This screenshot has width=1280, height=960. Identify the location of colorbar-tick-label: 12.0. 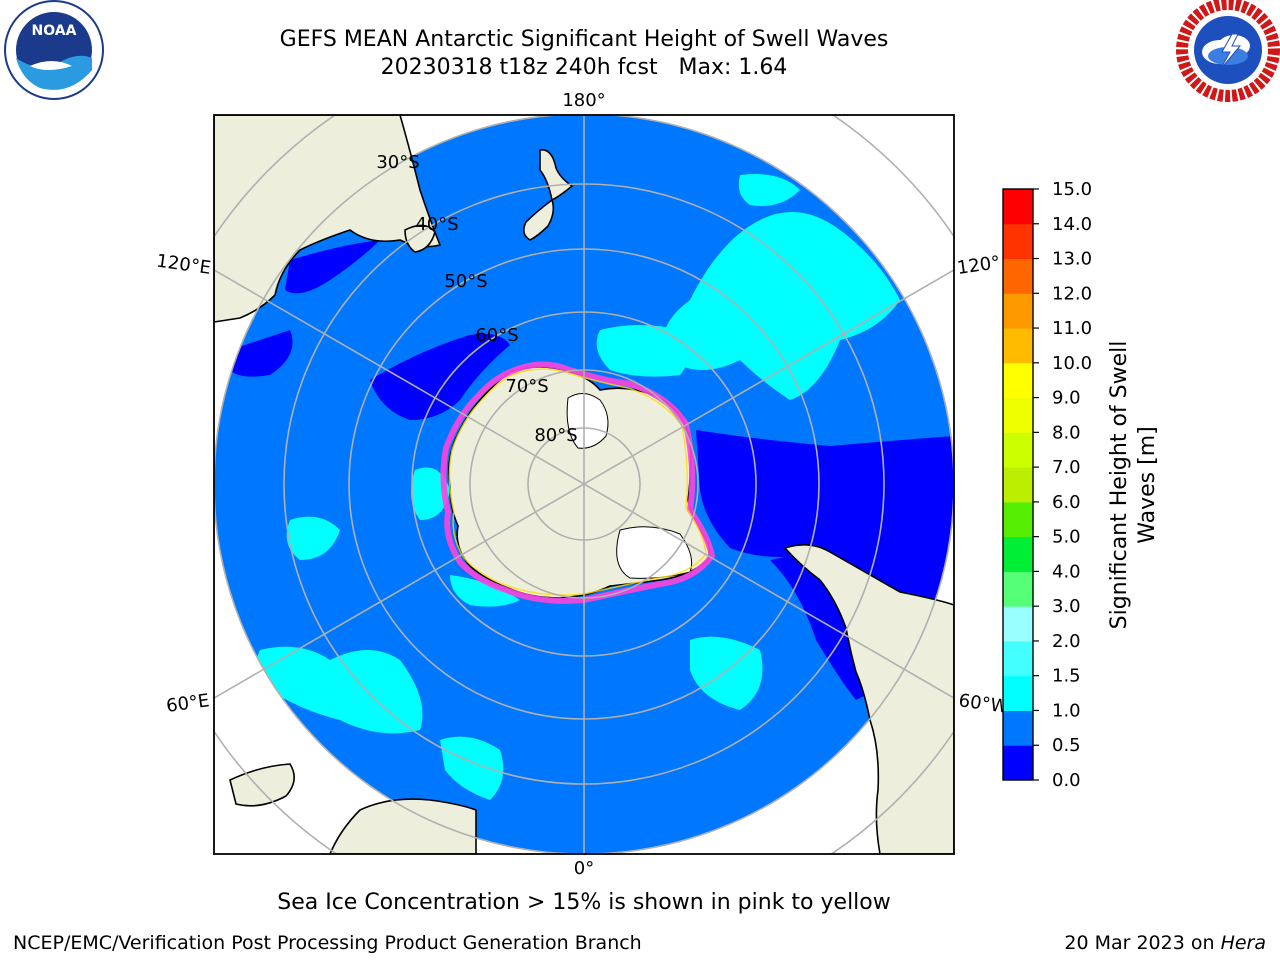
(1072, 293).